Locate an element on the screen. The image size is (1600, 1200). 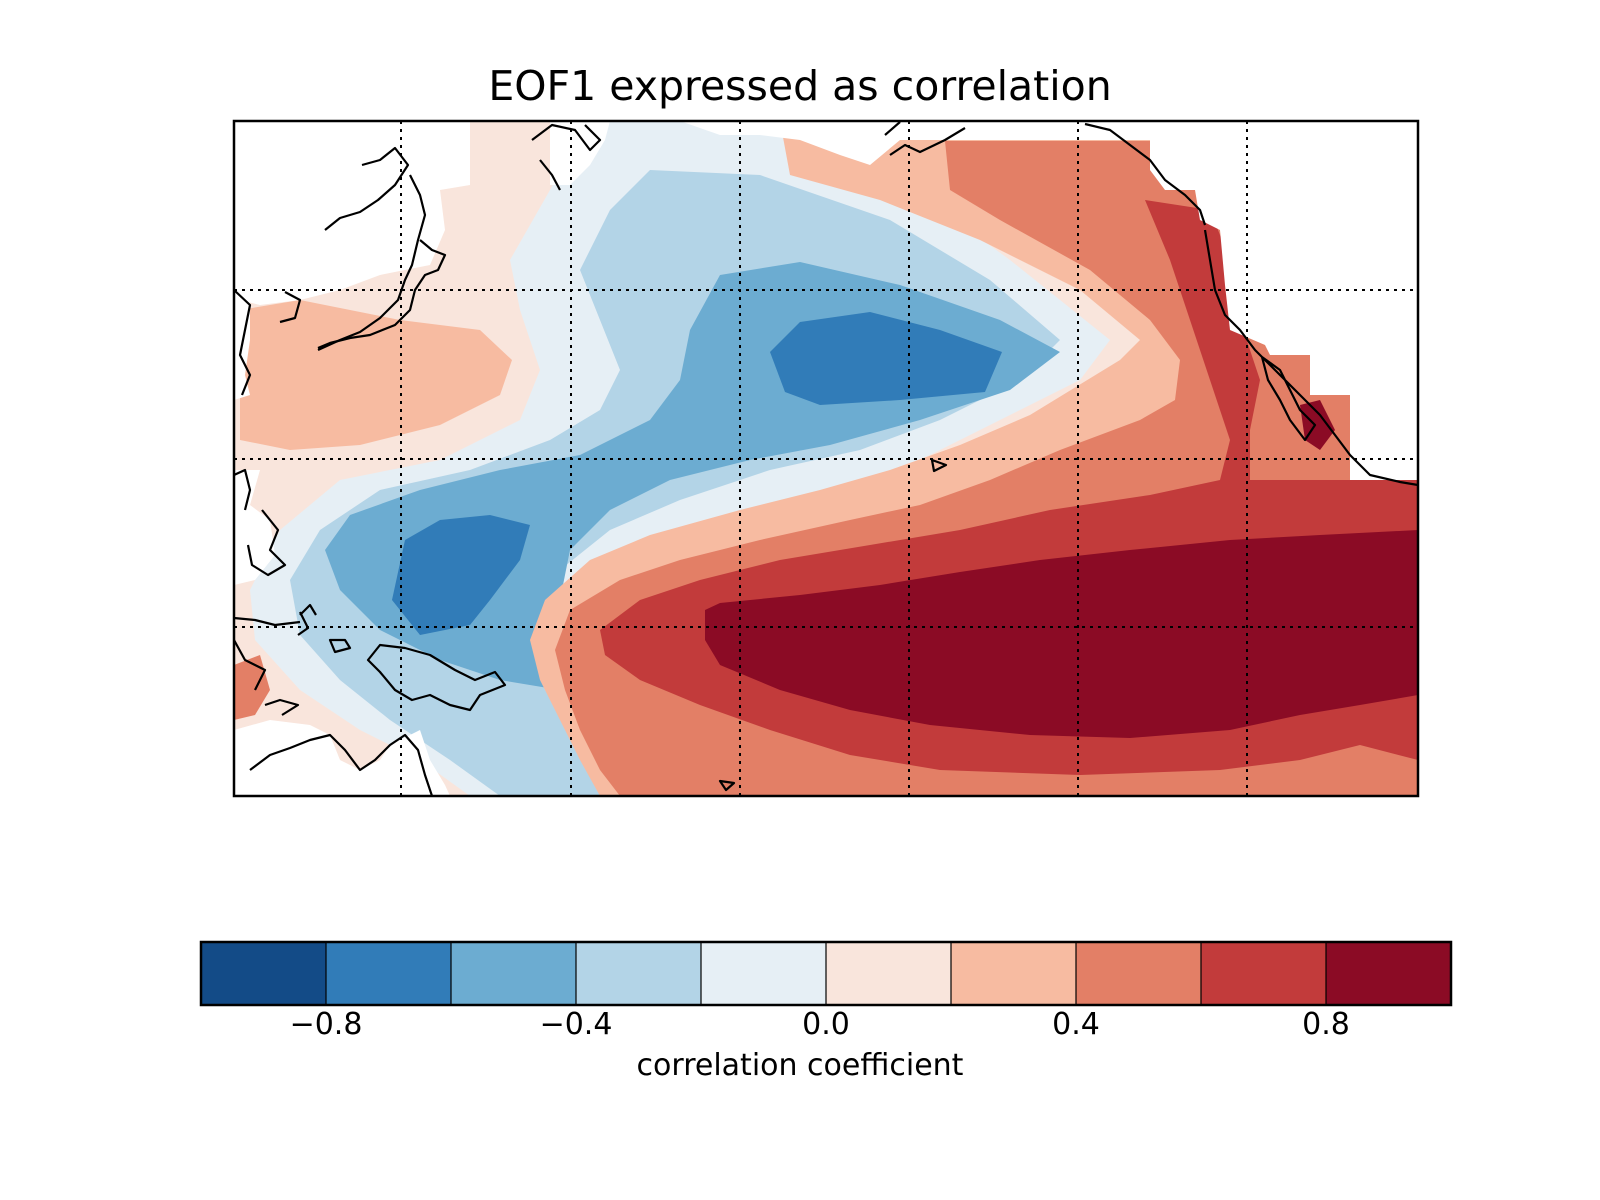
contour-pos-japan is located at coordinates (376, 375).